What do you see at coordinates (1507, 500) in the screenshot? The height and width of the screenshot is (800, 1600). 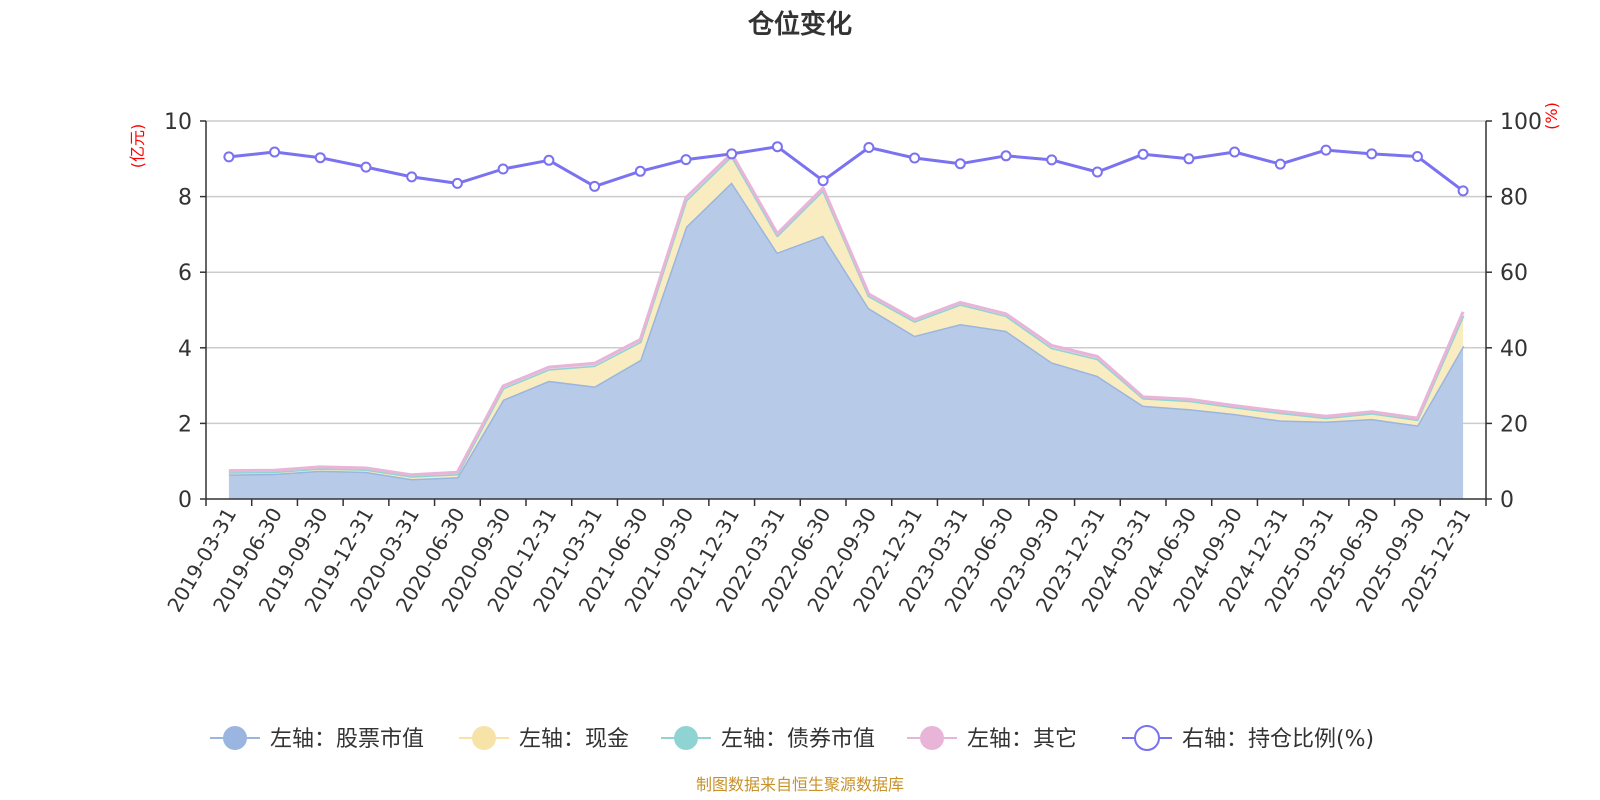 I see `right-tick-label: 0` at bounding box center [1507, 500].